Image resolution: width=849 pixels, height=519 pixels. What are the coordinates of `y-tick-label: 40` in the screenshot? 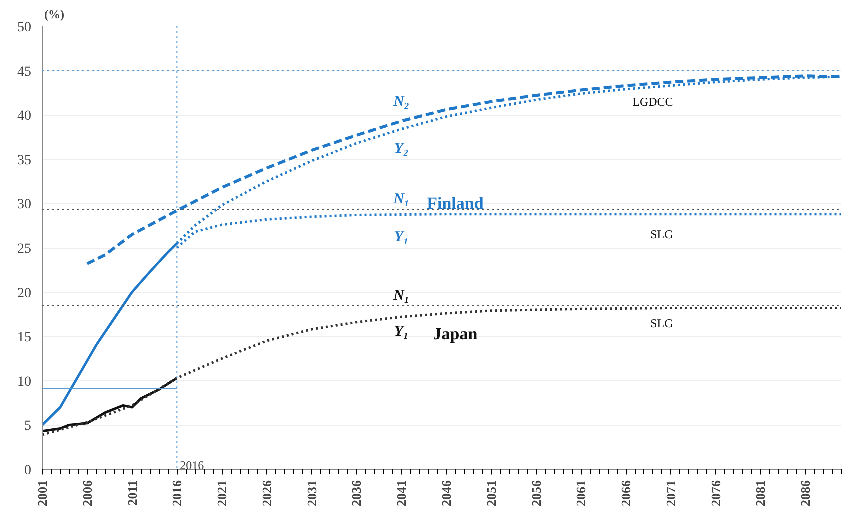 It's located at (25, 116).